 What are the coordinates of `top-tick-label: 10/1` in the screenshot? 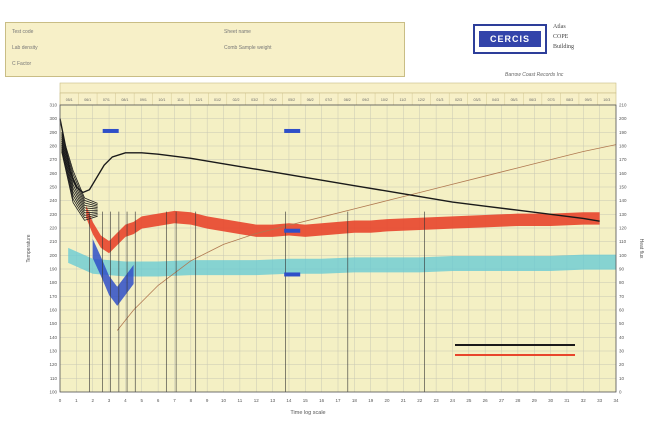 It's located at (161, 100).